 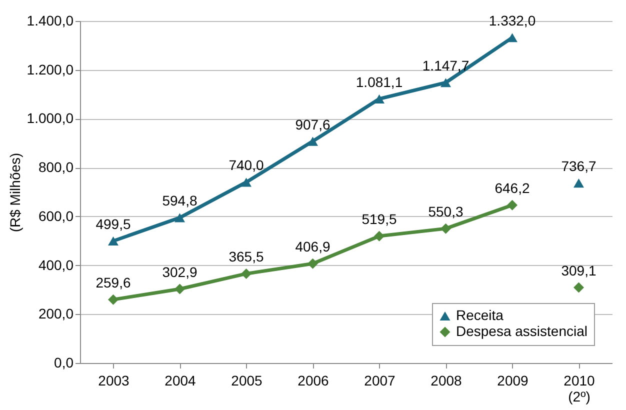 What do you see at coordinates (50, 20) in the screenshot?
I see `y-tick-label: 1.400,0` at bounding box center [50, 20].